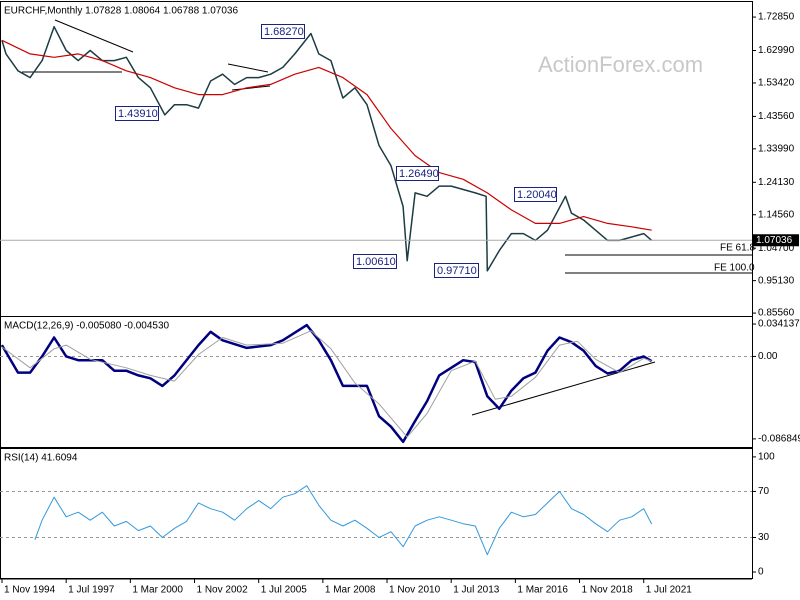 This screenshot has height=600, width=800. Describe the element at coordinates (779, 324) in the screenshot. I see `y-tick-label: 0.034137` at that location.